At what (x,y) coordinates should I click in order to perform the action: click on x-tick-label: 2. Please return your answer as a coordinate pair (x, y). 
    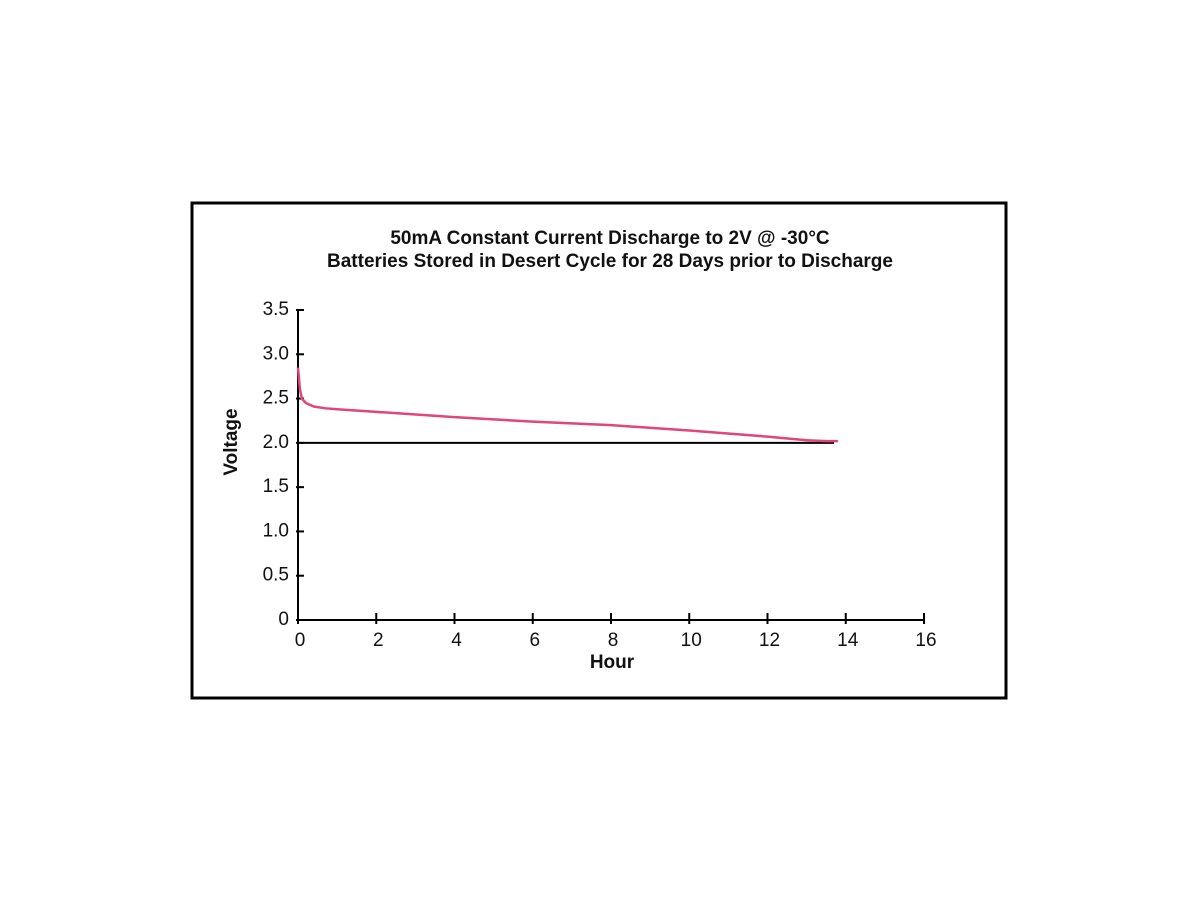
    Looking at the image, I should click on (378, 640).